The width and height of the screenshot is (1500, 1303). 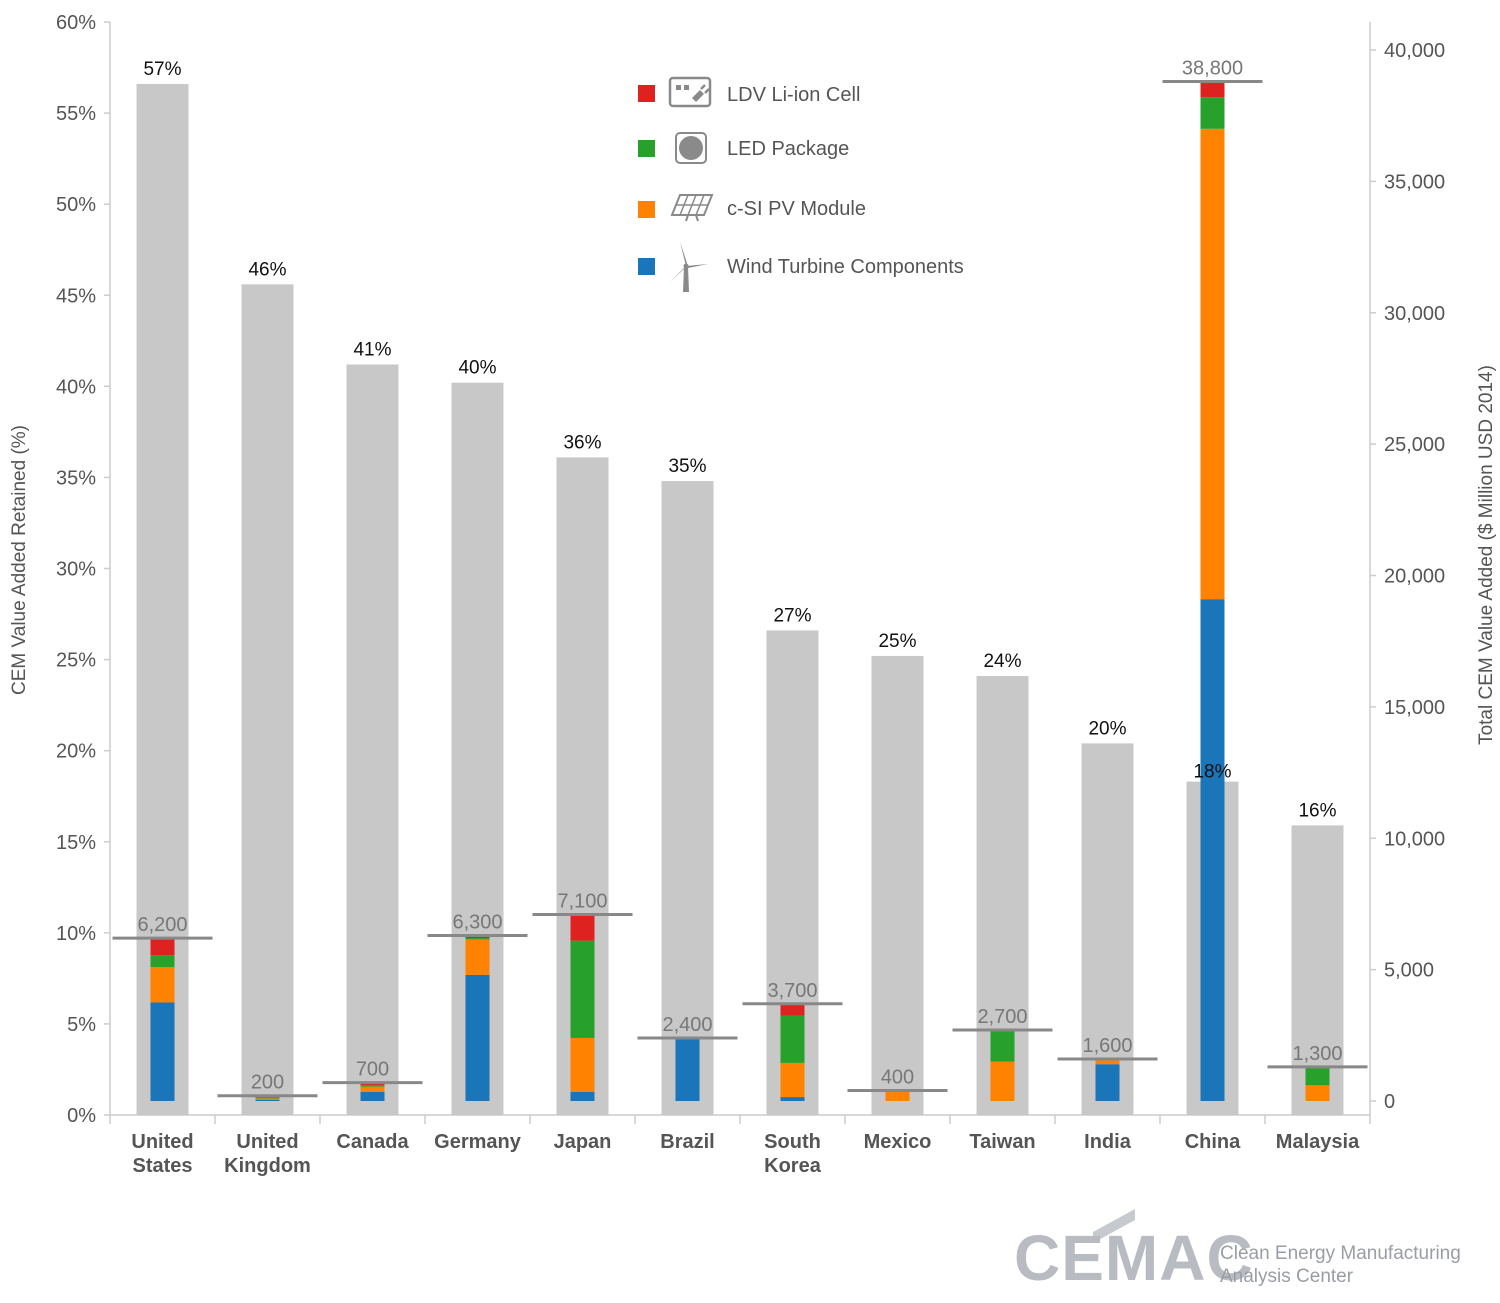 I want to click on left-axis-ticks: 0% 5% 10% 15% 20% 25% 30% 35% 40% 45% 50% 55% 60%, so click(x=83, y=569).